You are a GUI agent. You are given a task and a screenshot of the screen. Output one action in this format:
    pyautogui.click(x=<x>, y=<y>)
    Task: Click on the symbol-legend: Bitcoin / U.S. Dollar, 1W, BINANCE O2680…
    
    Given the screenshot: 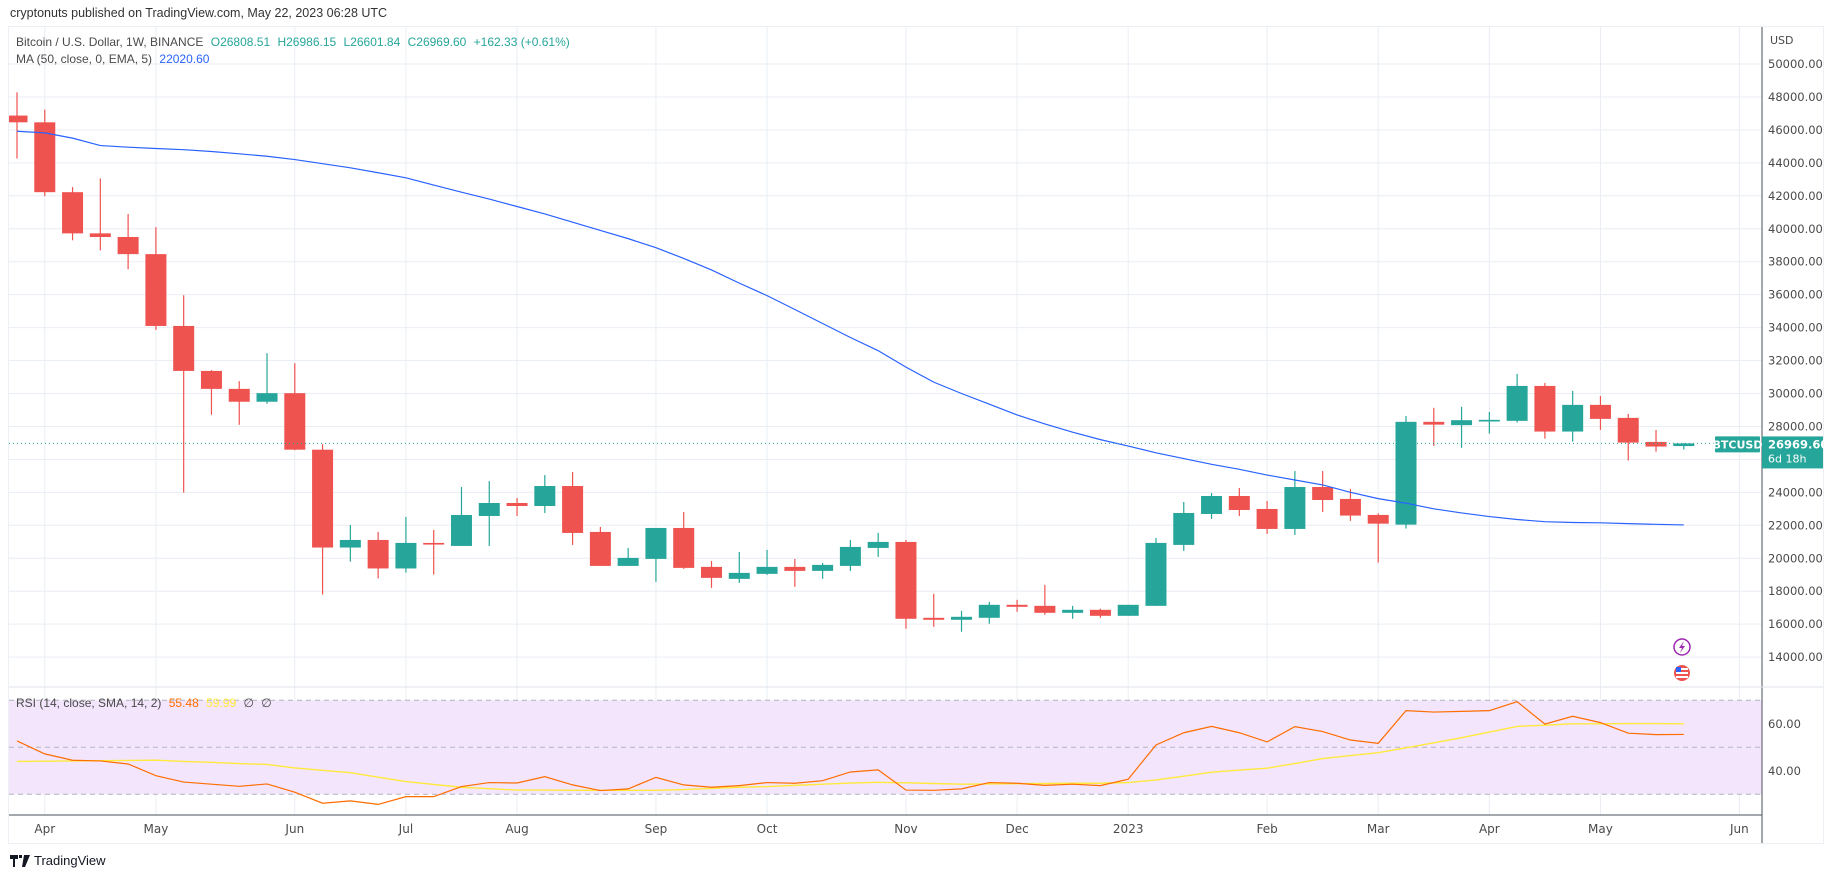 What is the action you would take?
    pyautogui.click(x=295, y=42)
    